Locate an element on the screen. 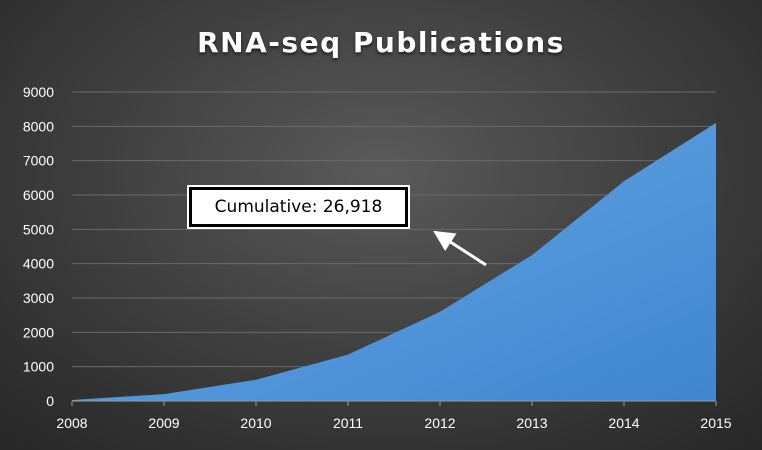  x-tick-label: 2012 is located at coordinates (439, 423).